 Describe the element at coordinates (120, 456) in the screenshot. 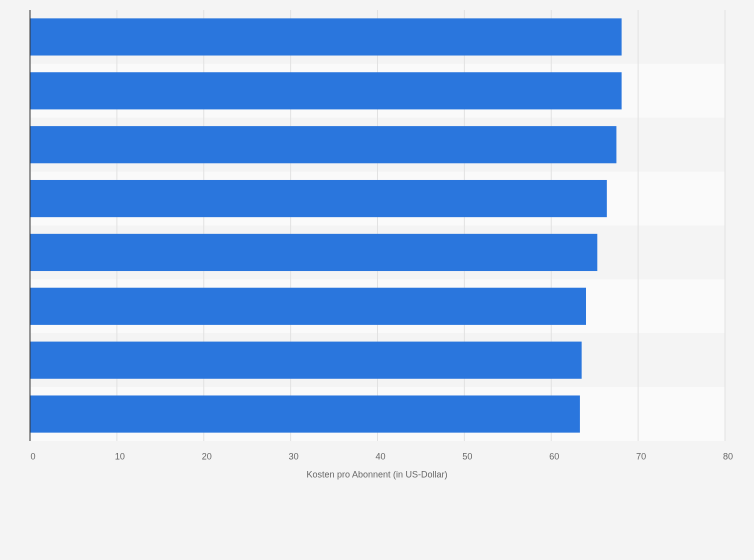

I see `x-tick-label: 10` at that location.